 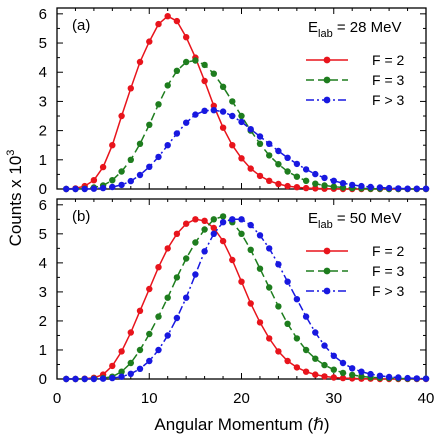 What do you see at coordinates (367, 218) in the screenshot?
I see `energy-value: = 50 MeV` at bounding box center [367, 218].